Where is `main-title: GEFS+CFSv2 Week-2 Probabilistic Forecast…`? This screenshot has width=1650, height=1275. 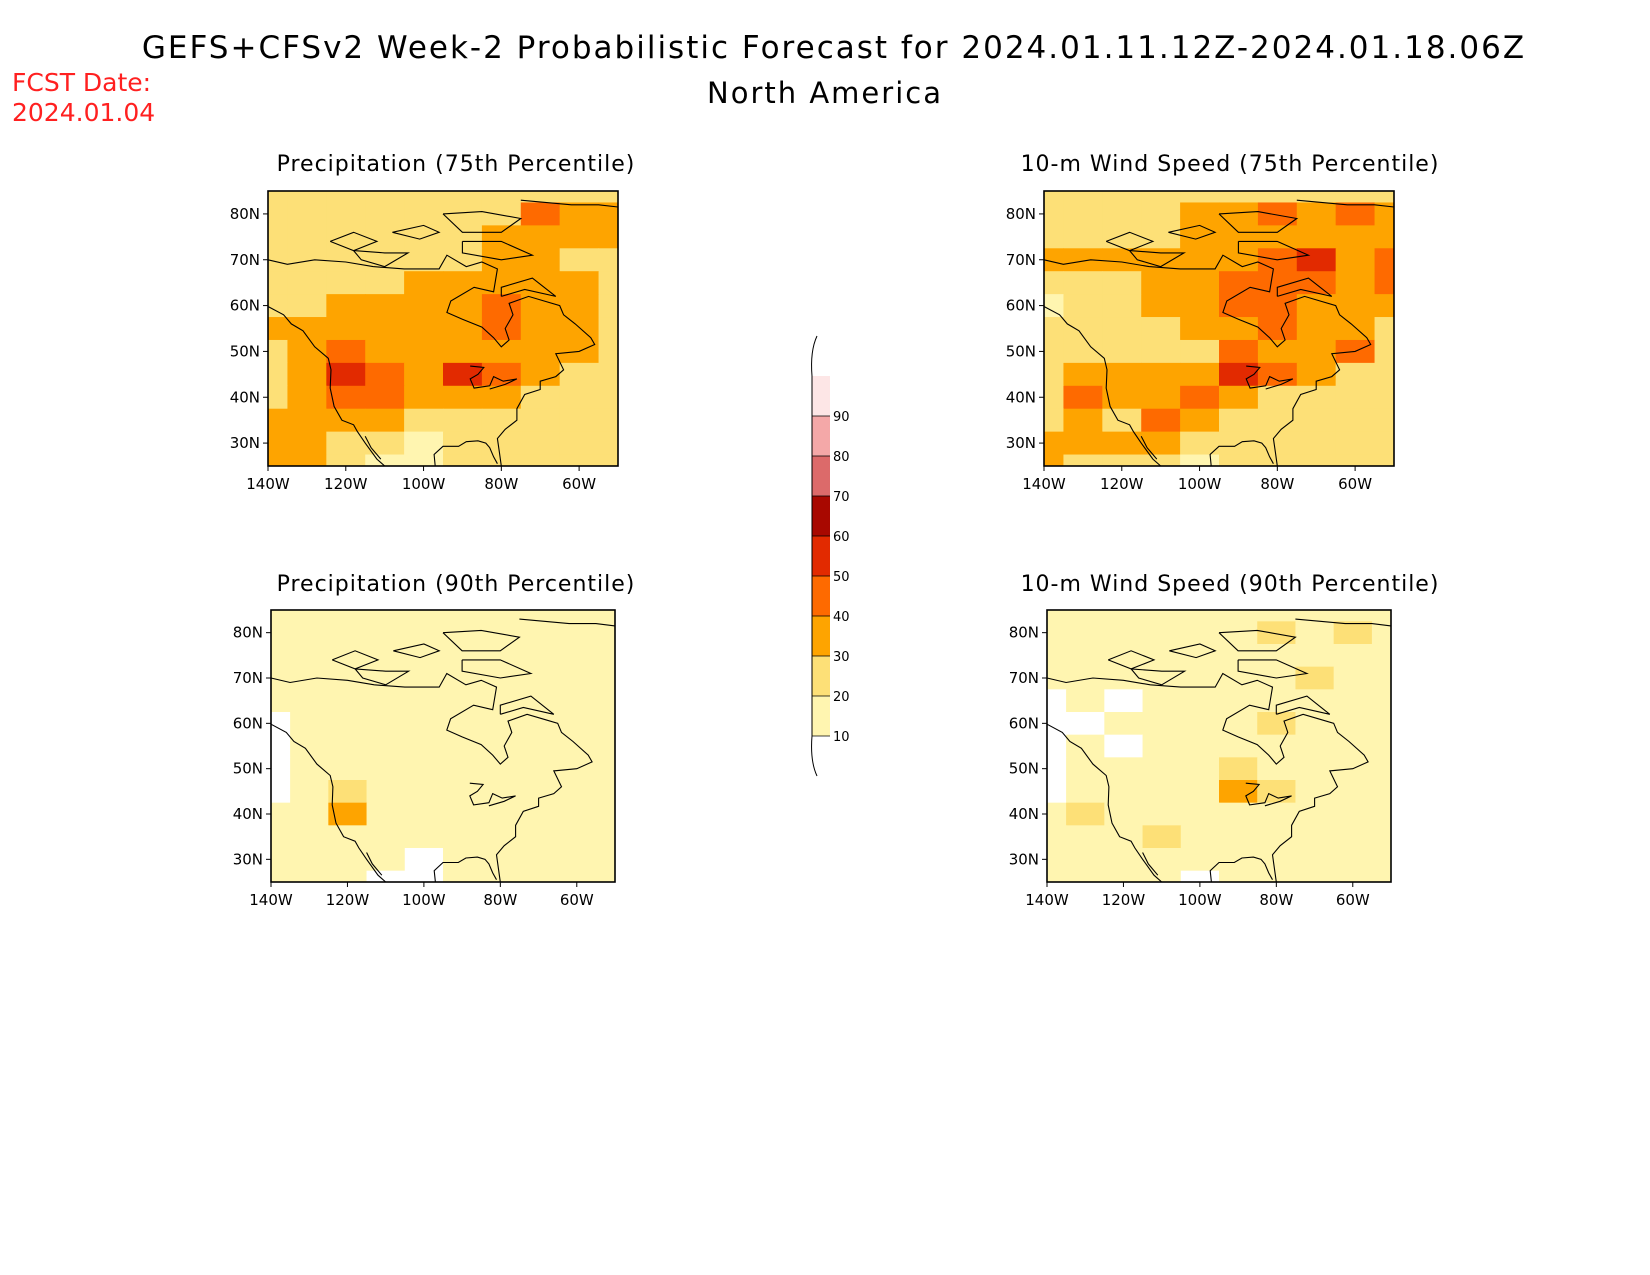
main-title: GEFS+CFSv2 Week-2 Probabilistic Forecast… is located at coordinates (834, 48).